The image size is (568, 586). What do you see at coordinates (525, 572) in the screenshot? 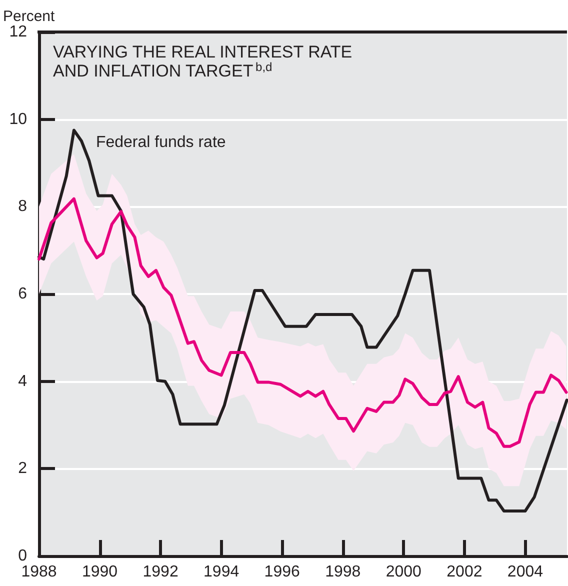
I see `x-tick-label: 2004` at bounding box center [525, 572].